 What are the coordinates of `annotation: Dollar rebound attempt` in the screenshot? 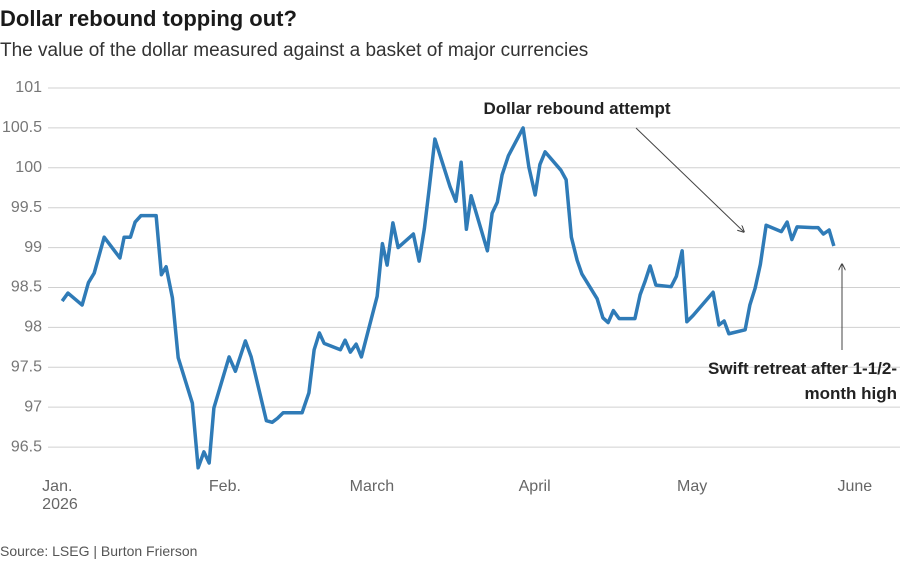 It's located at (577, 108).